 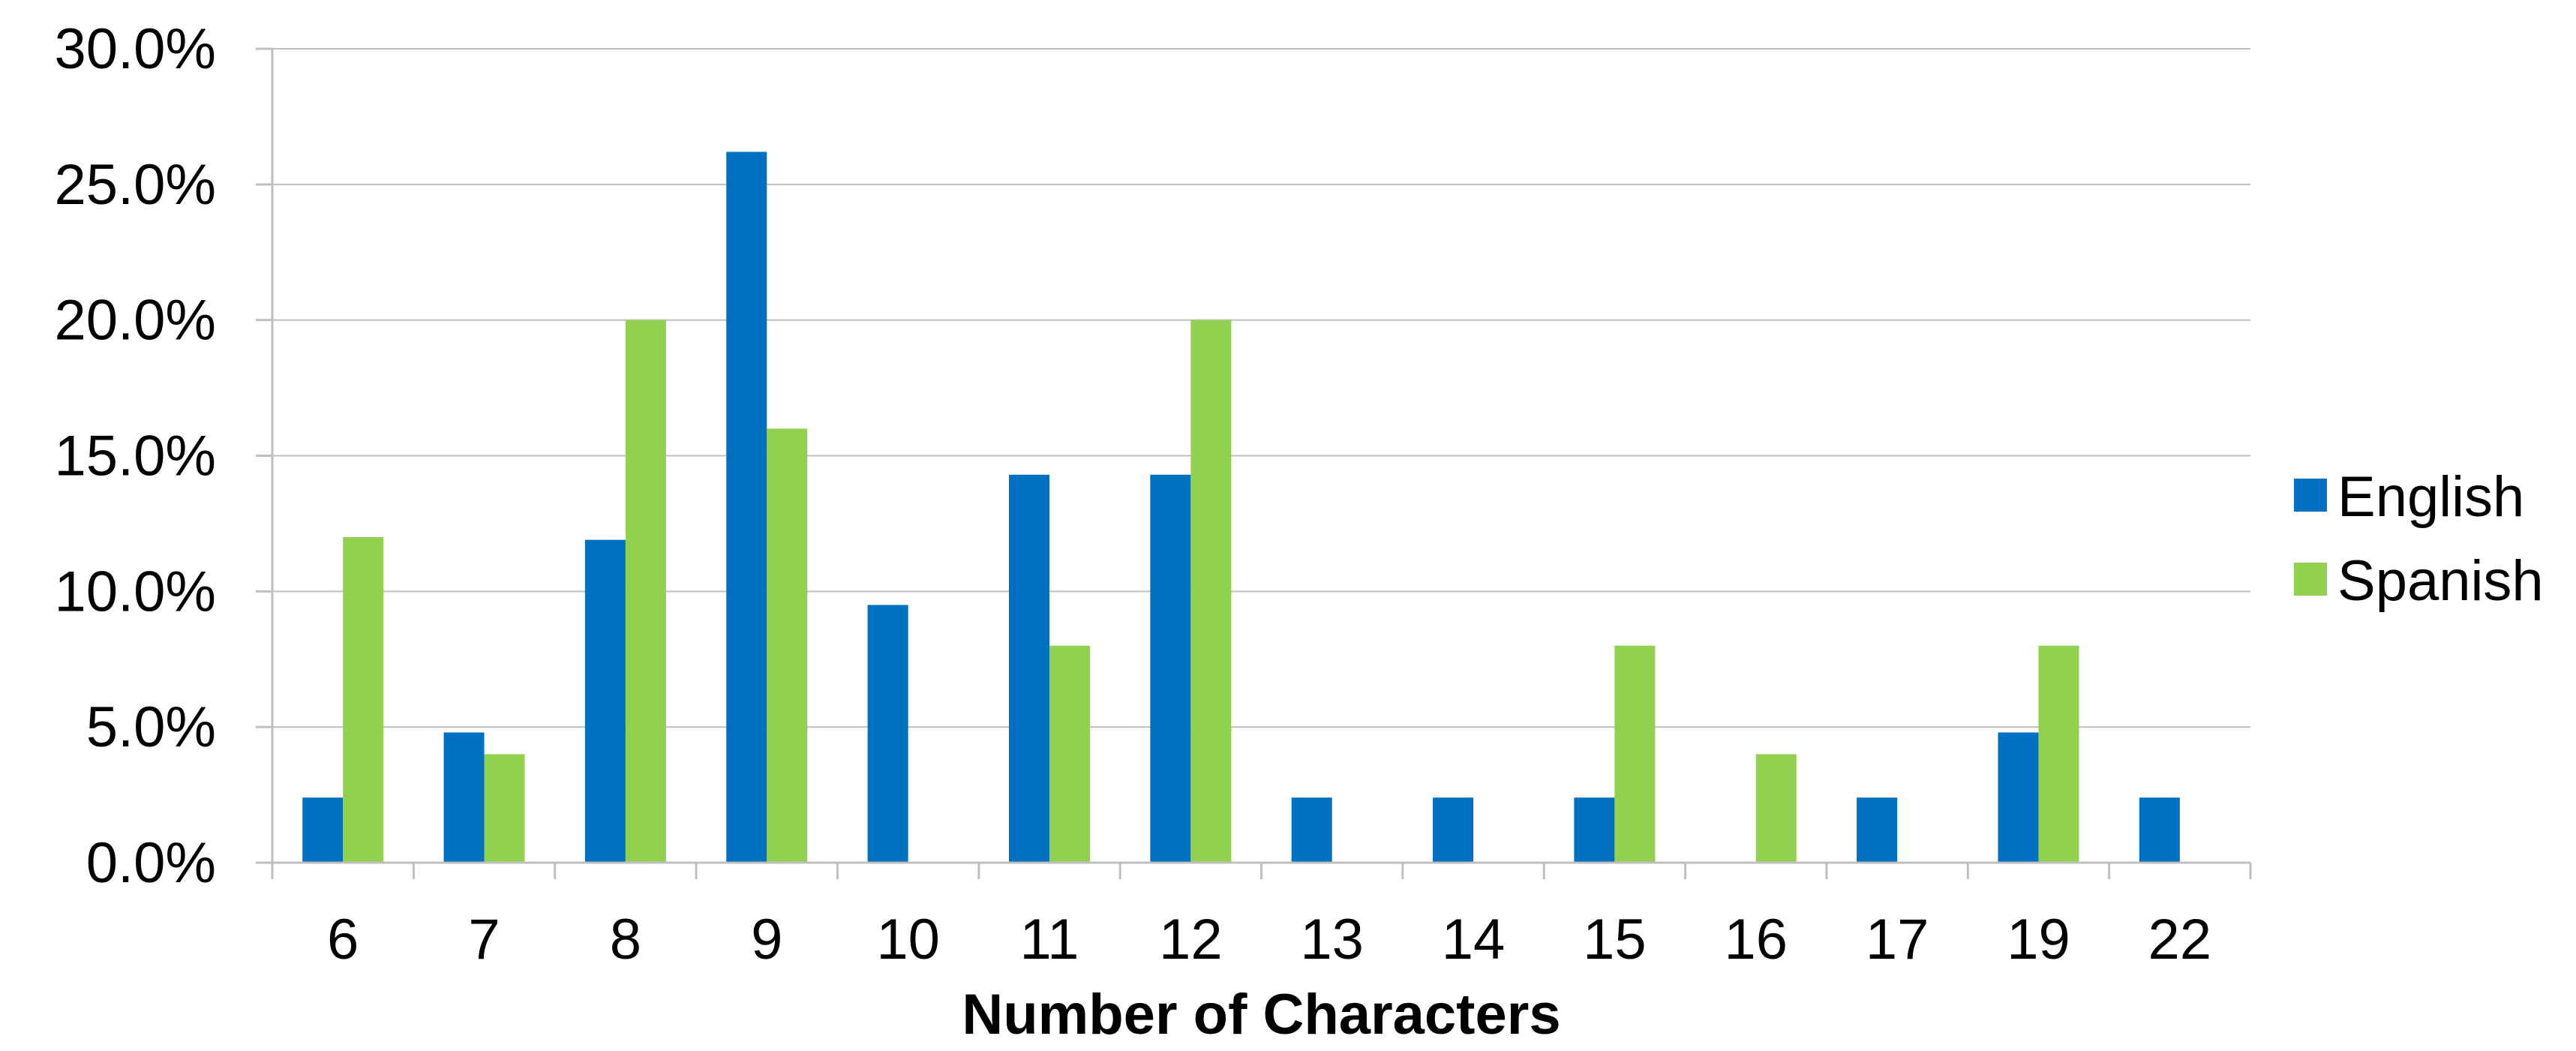 I want to click on legend-swatch-spanish, so click(x=2310, y=579).